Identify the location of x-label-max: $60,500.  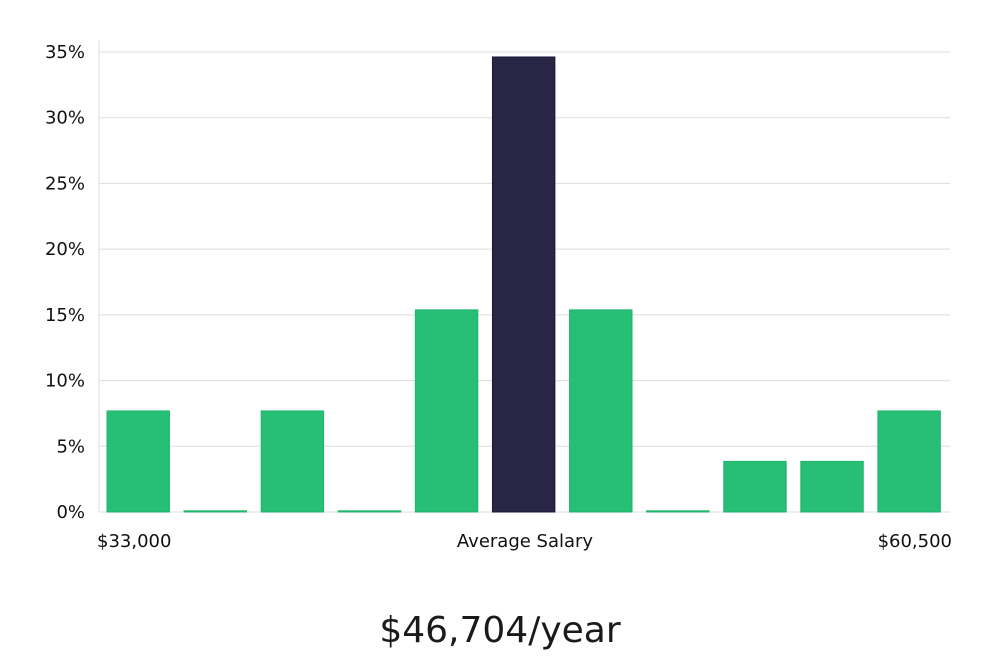
(915, 541).